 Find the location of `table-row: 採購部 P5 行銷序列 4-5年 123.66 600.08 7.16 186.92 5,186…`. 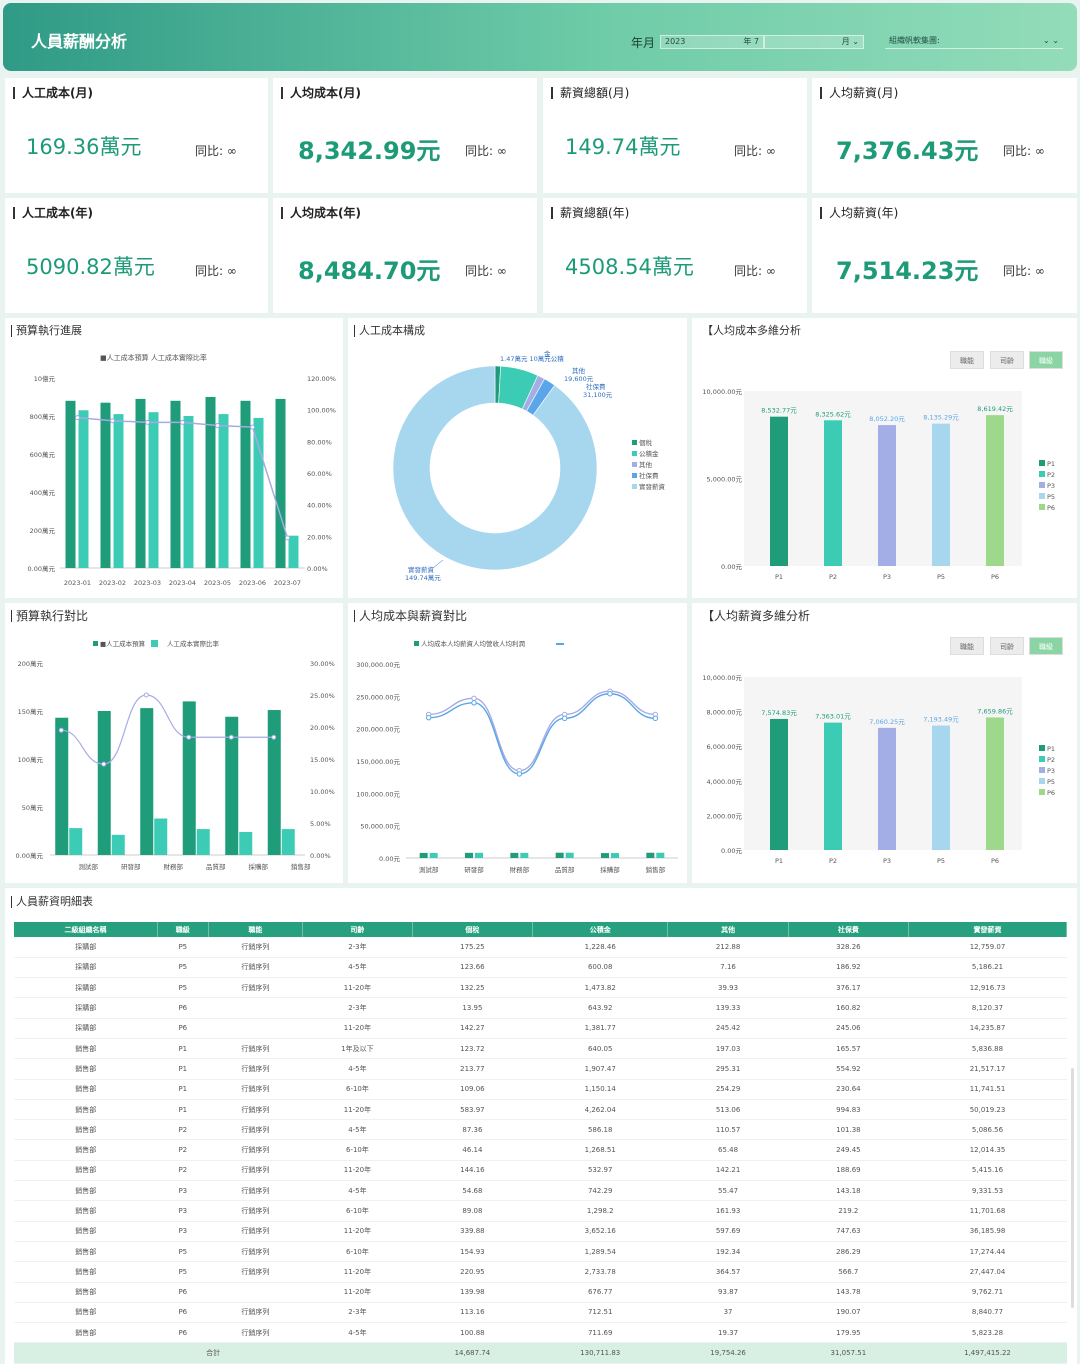

table-row: 採購部 P5 行銷序列 4-5年 123.66 600.08 7.16 186.92 5,186… is located at coordinates (540, 968).